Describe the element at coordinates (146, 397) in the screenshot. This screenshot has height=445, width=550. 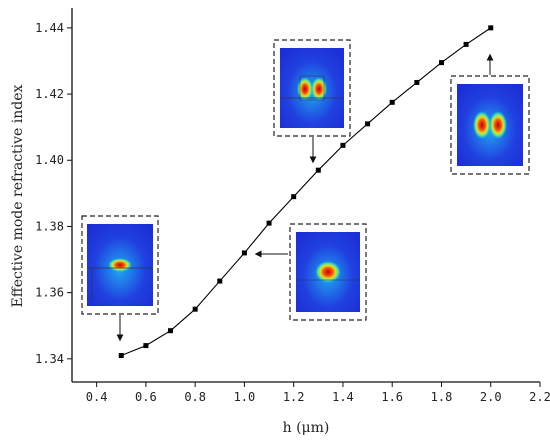
I see `x-tick-label: 0.6` at that location.